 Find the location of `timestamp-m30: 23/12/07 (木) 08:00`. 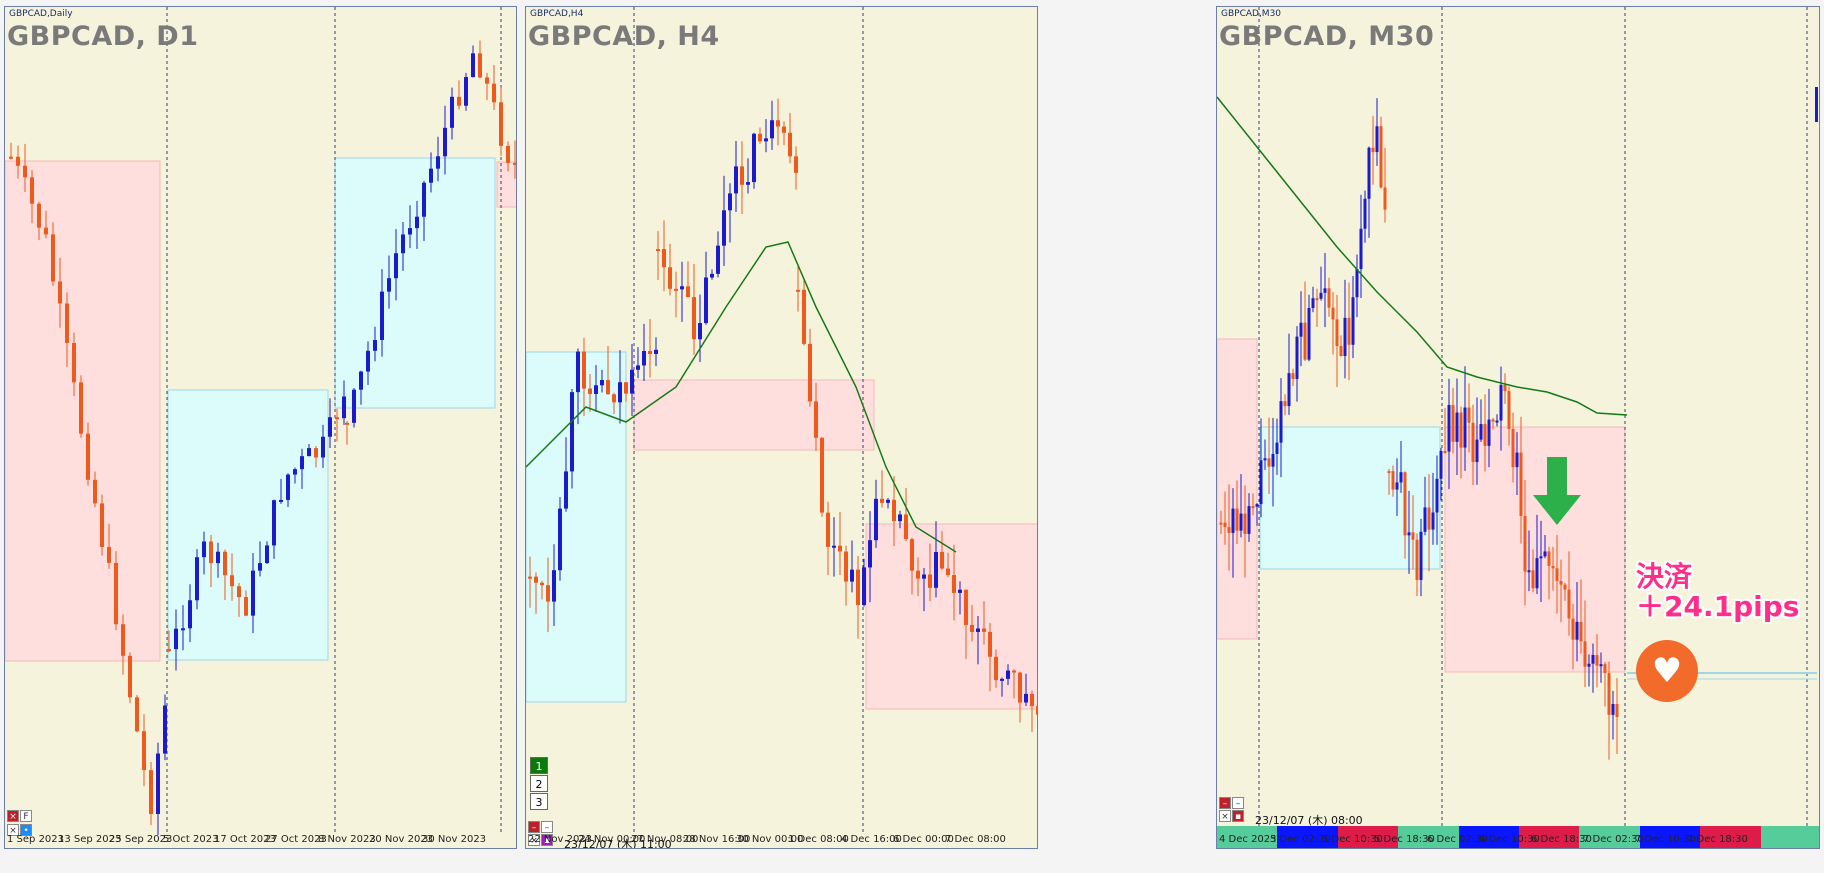

timestamp-m30: 23/12/07 (木) 08:00 is located at coordinates (1309, 820).